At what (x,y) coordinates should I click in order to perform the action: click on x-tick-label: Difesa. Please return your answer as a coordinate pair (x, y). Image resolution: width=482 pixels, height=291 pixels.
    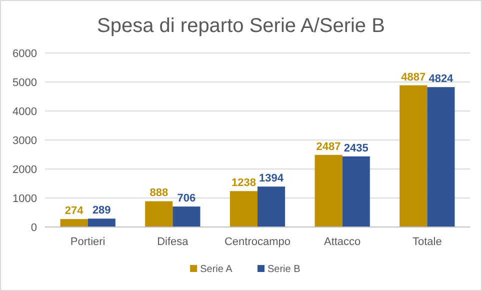
    Looking at the image, I should click on (173, 242).